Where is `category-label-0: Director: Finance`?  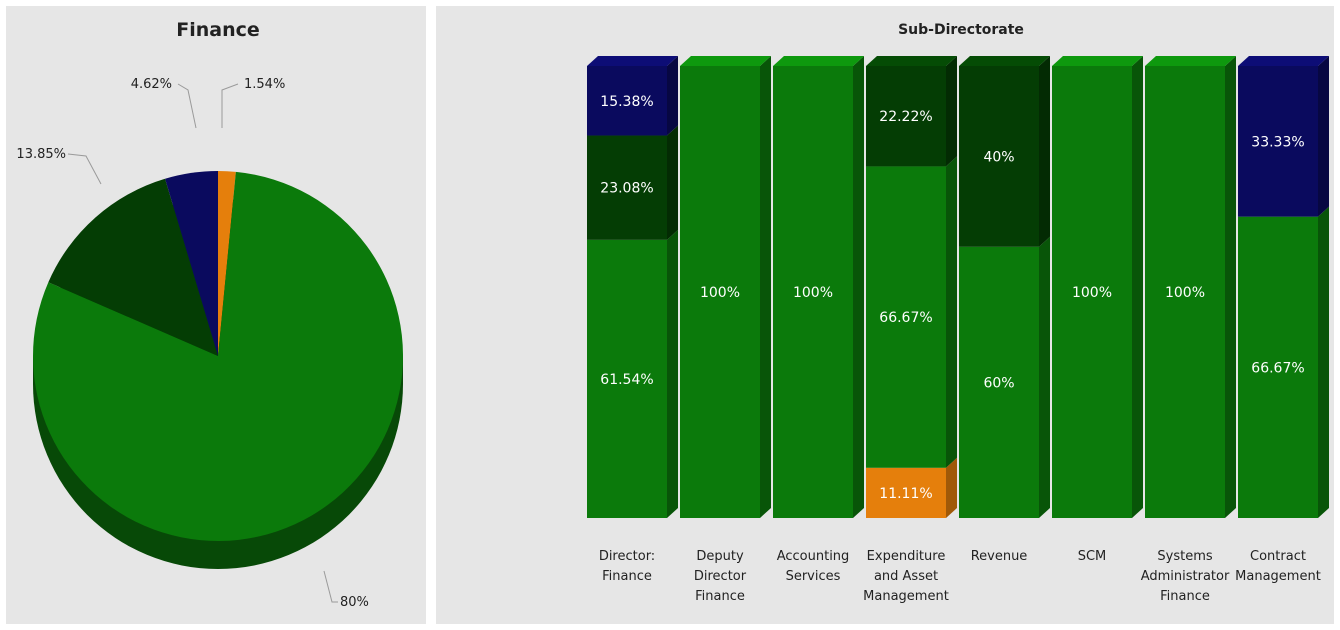 category-label-0: Director: Finance is located at coordinates (627, 566).